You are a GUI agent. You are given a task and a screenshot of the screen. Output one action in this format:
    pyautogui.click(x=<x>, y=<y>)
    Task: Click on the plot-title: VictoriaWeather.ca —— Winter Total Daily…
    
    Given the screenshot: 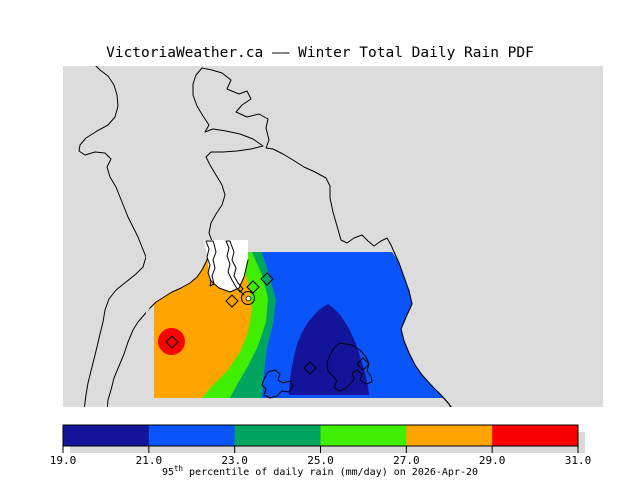 What is the action you would take?
    pyautogui.click(x=320, y=53)
    